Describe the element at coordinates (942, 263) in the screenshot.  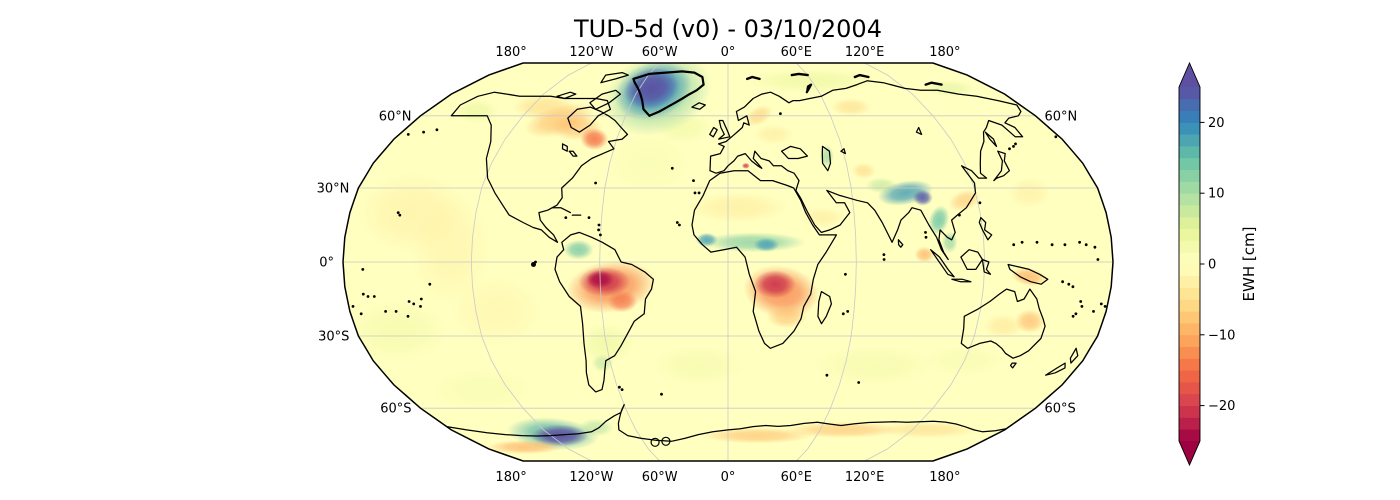
I see `coastline-sumatra` at that location.